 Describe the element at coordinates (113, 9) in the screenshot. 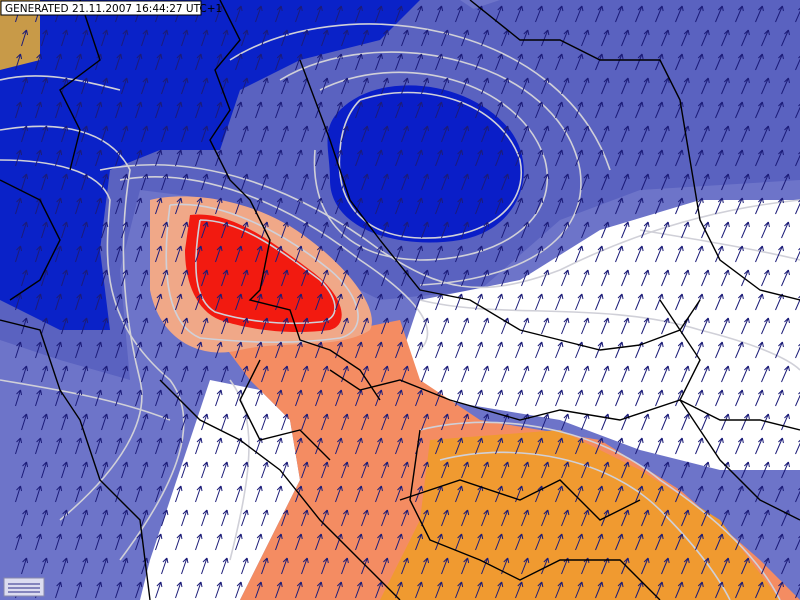

I see `timestamp: GENERATED 21.11.2007 16:44:27 UTC+1` at that location.